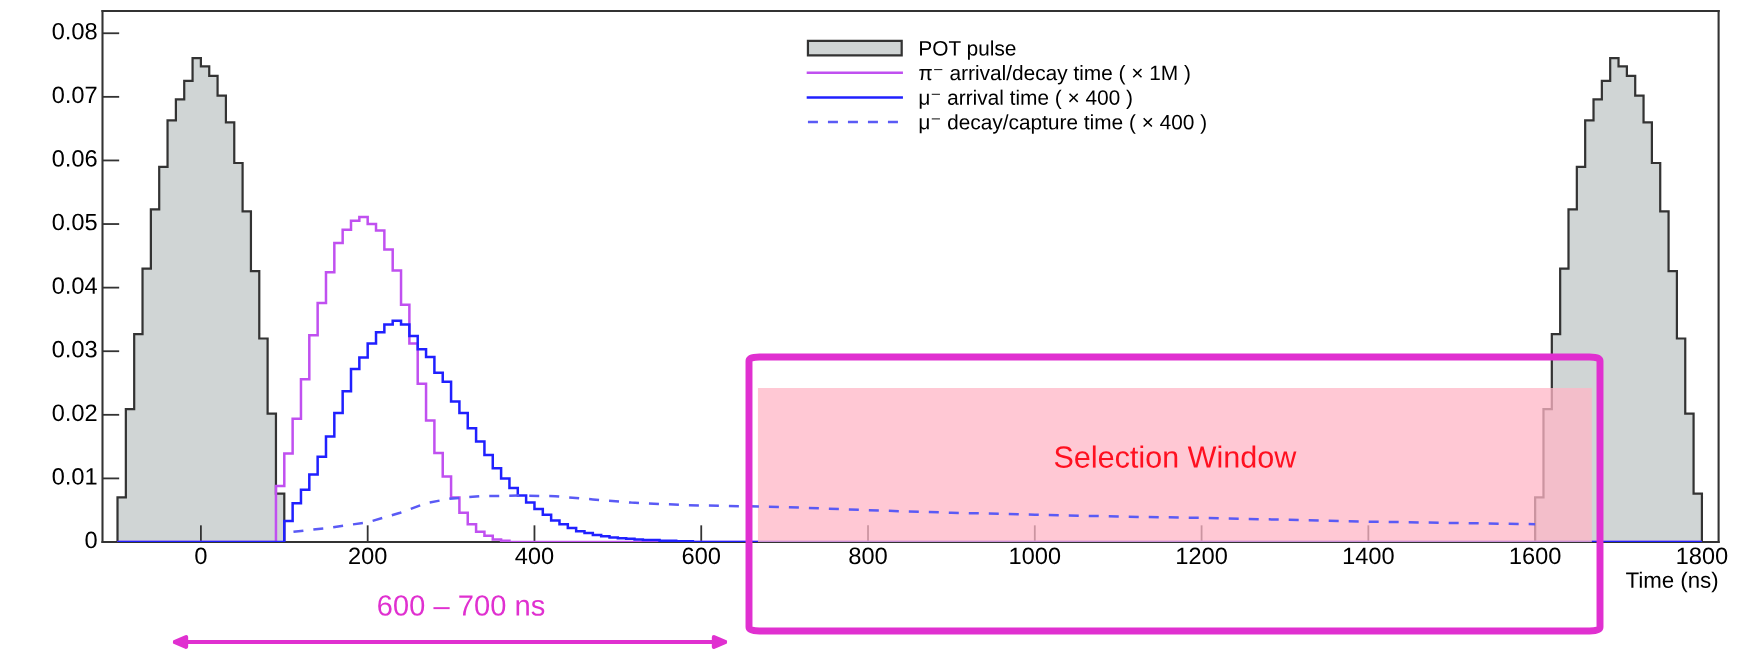  I want to click on x-tick-label: 600, so click(701, 556).